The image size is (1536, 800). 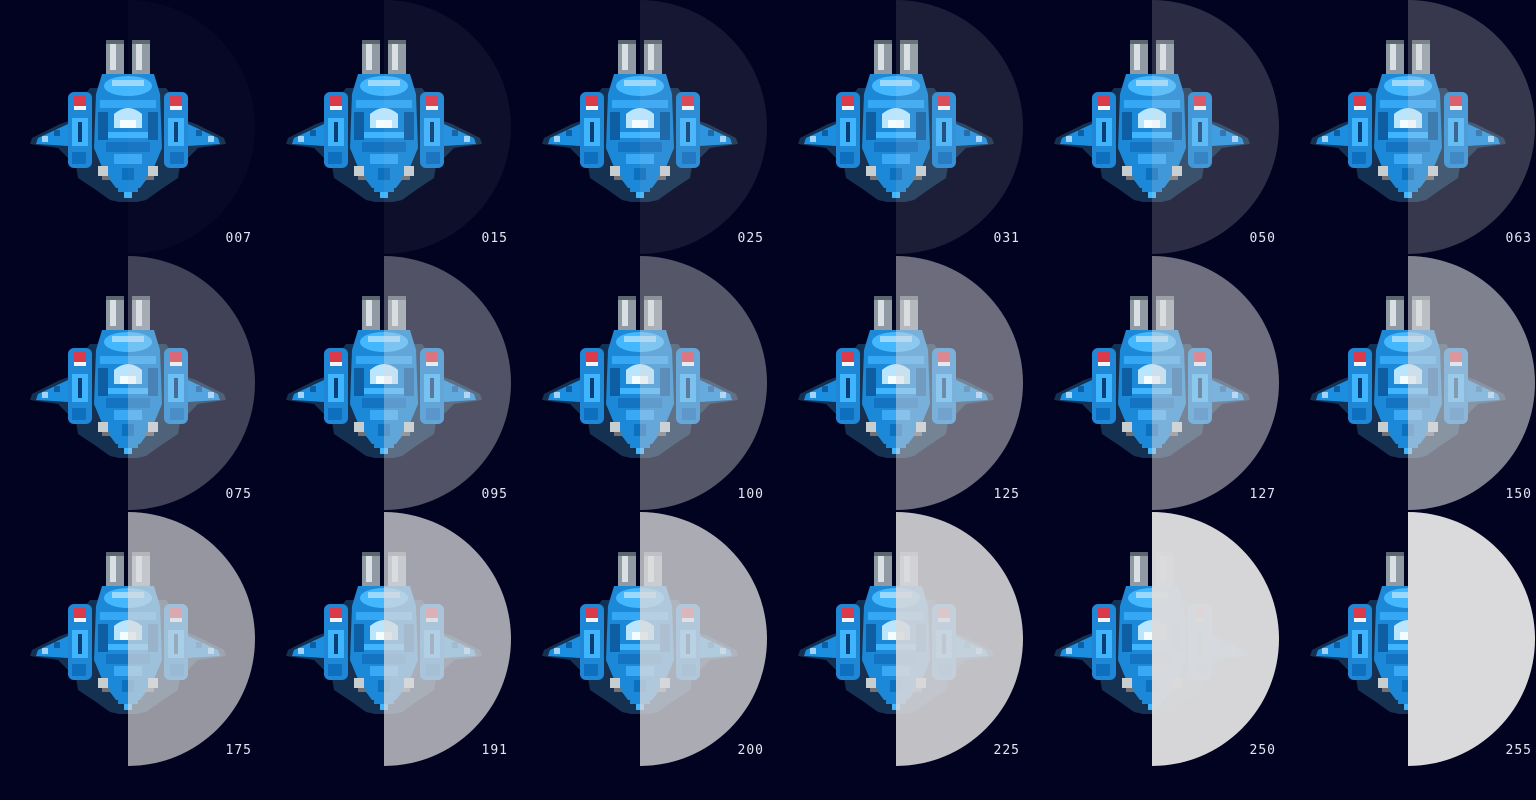 I want to click on frame-cell: 225, so click(x=896, y=640).